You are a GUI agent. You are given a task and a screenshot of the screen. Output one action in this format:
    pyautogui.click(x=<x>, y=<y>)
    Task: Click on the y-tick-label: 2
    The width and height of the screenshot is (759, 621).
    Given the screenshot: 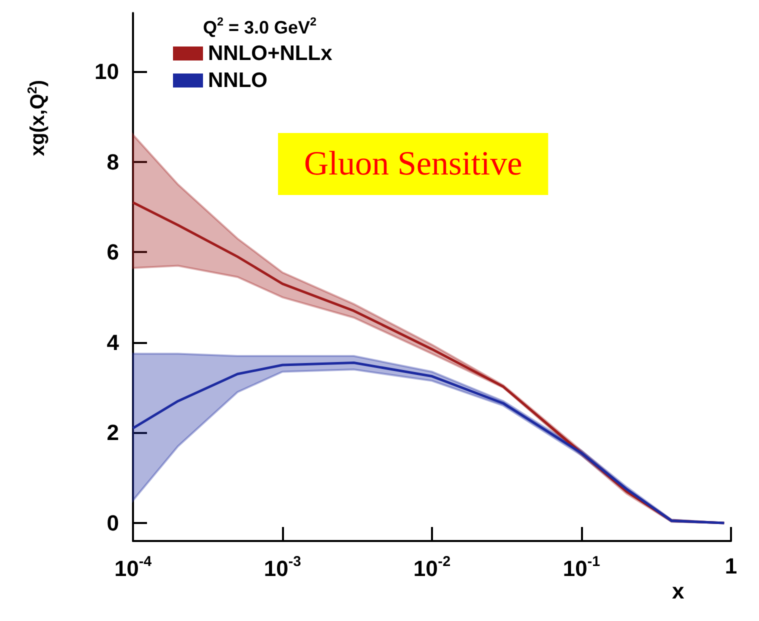 What is the action you would take?
    pyautogui.click(x=112, y=433)
    